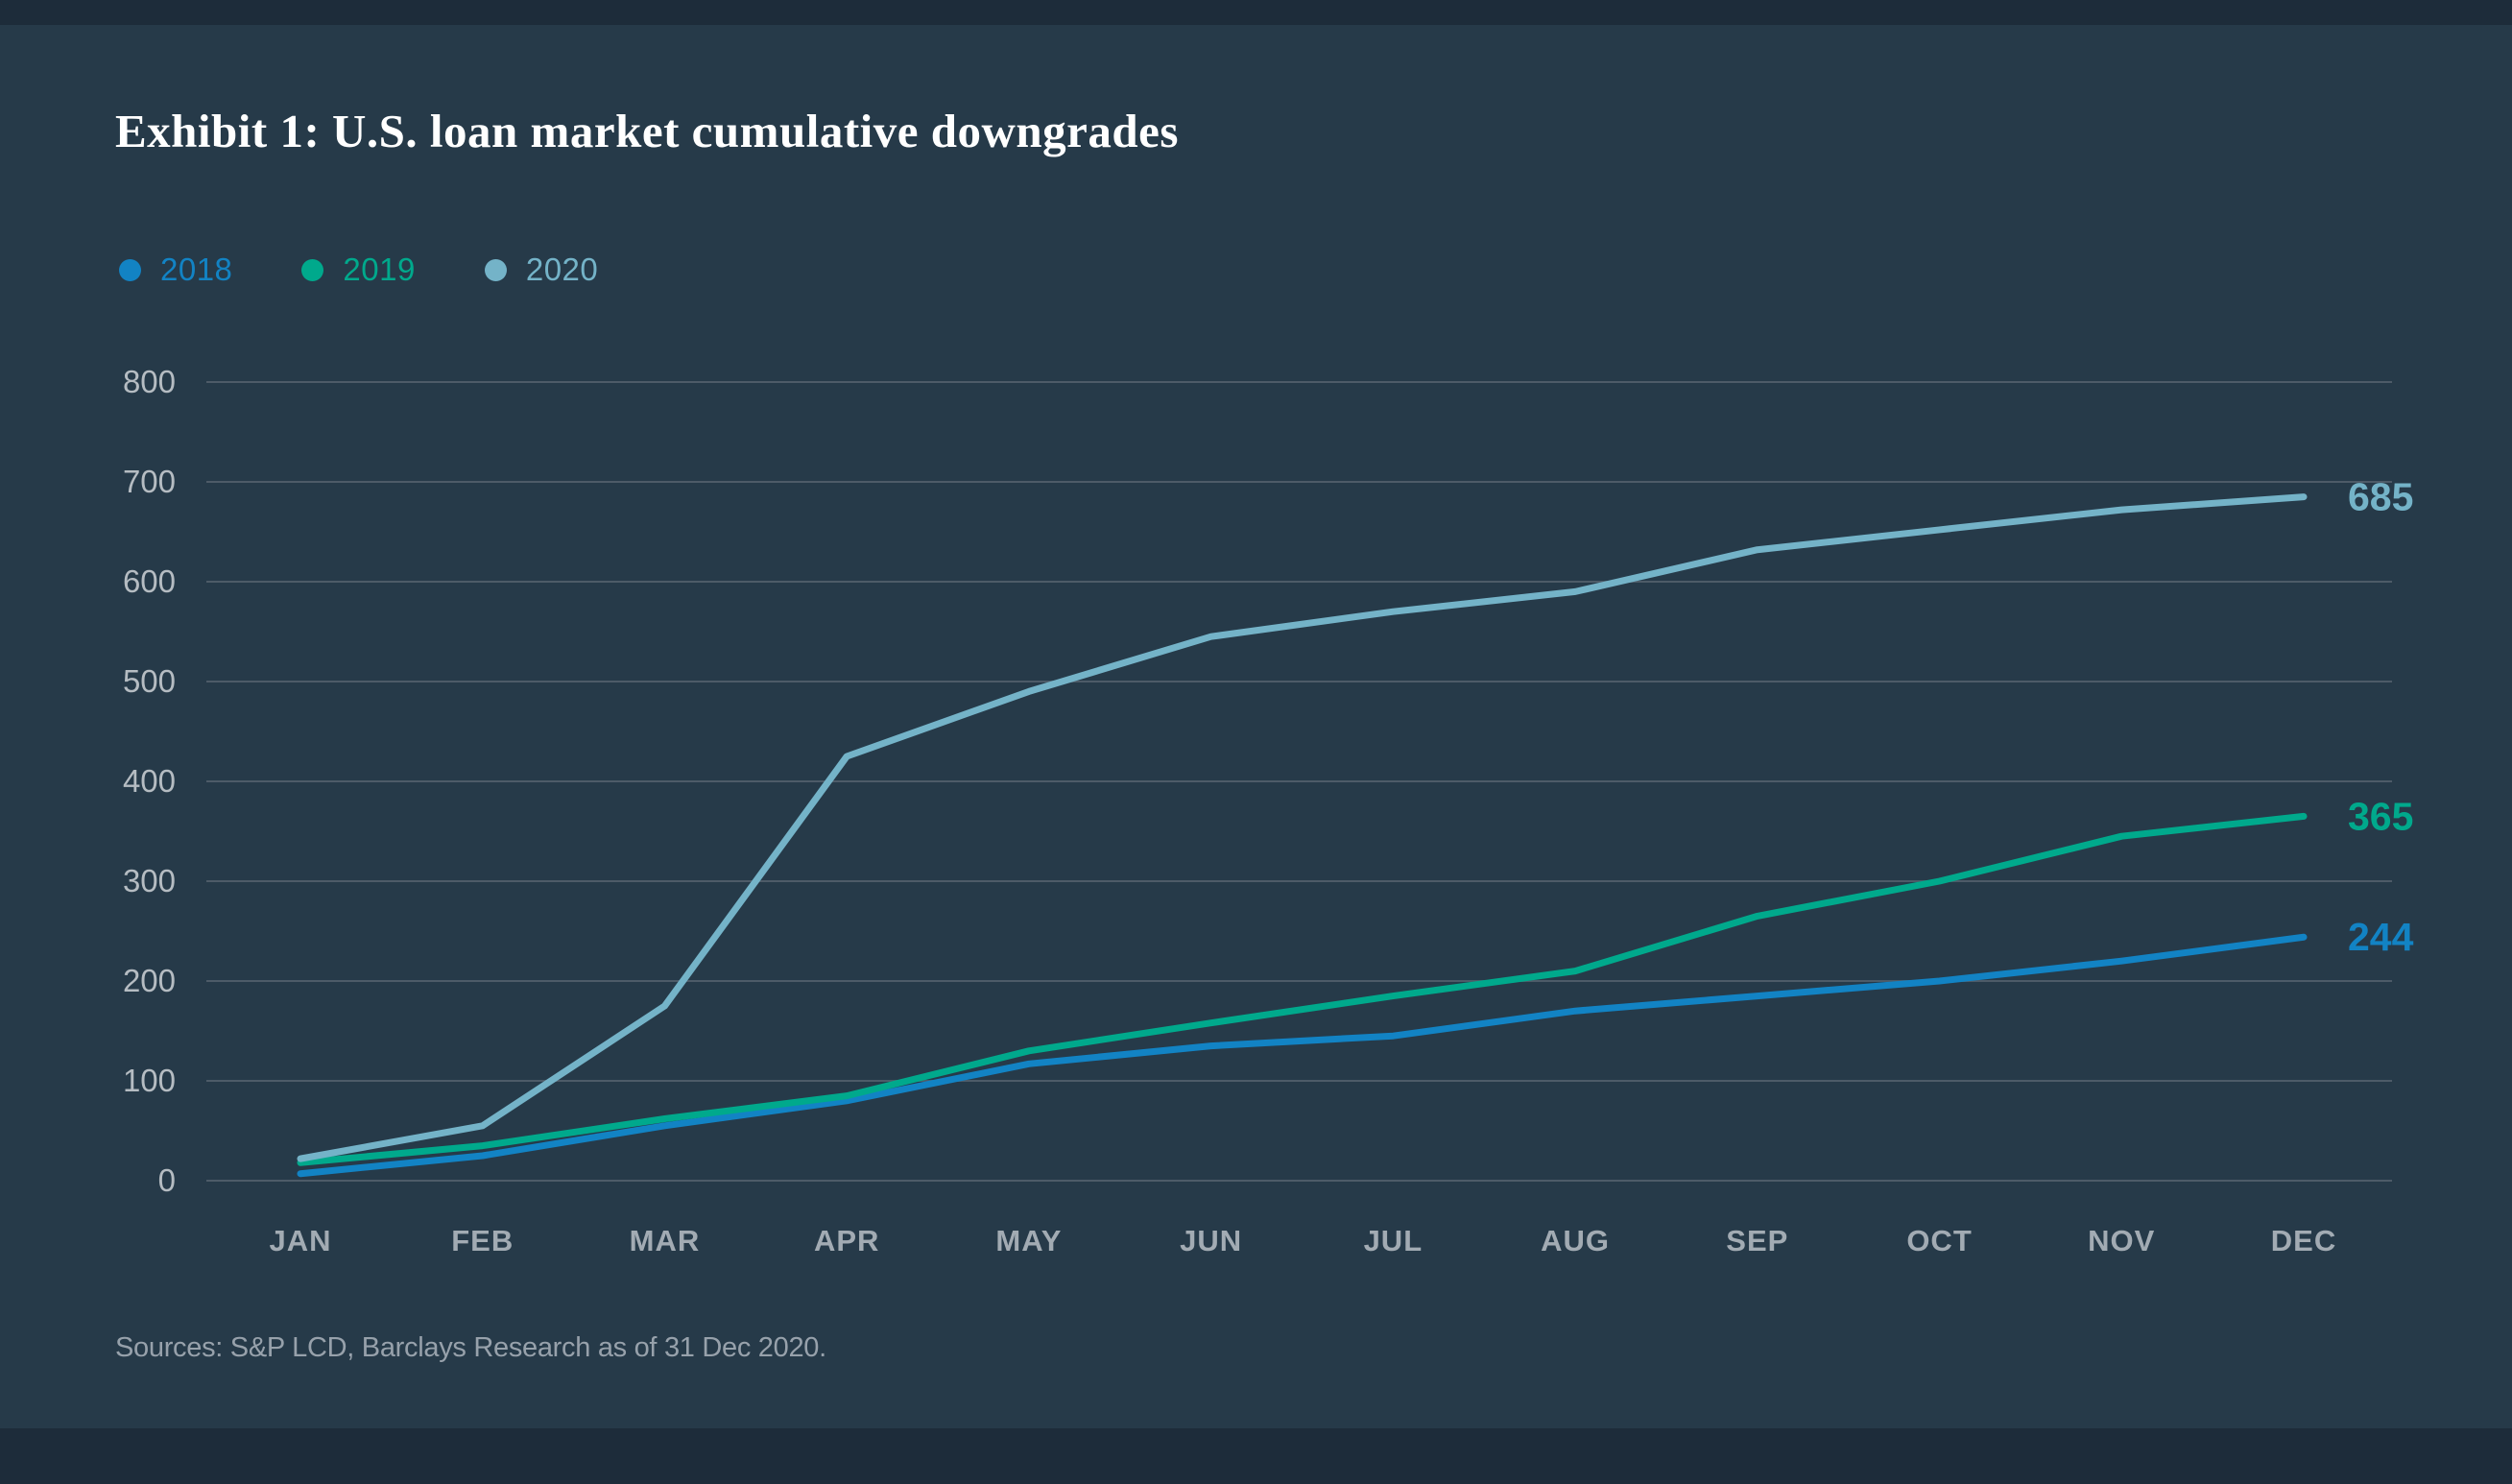 The image size is (2512, 1484). What do you see at coordinates (2381, 937) in the screenshot?
I see `series-end-label-2018: 244` at bounding box center [2381, 937].